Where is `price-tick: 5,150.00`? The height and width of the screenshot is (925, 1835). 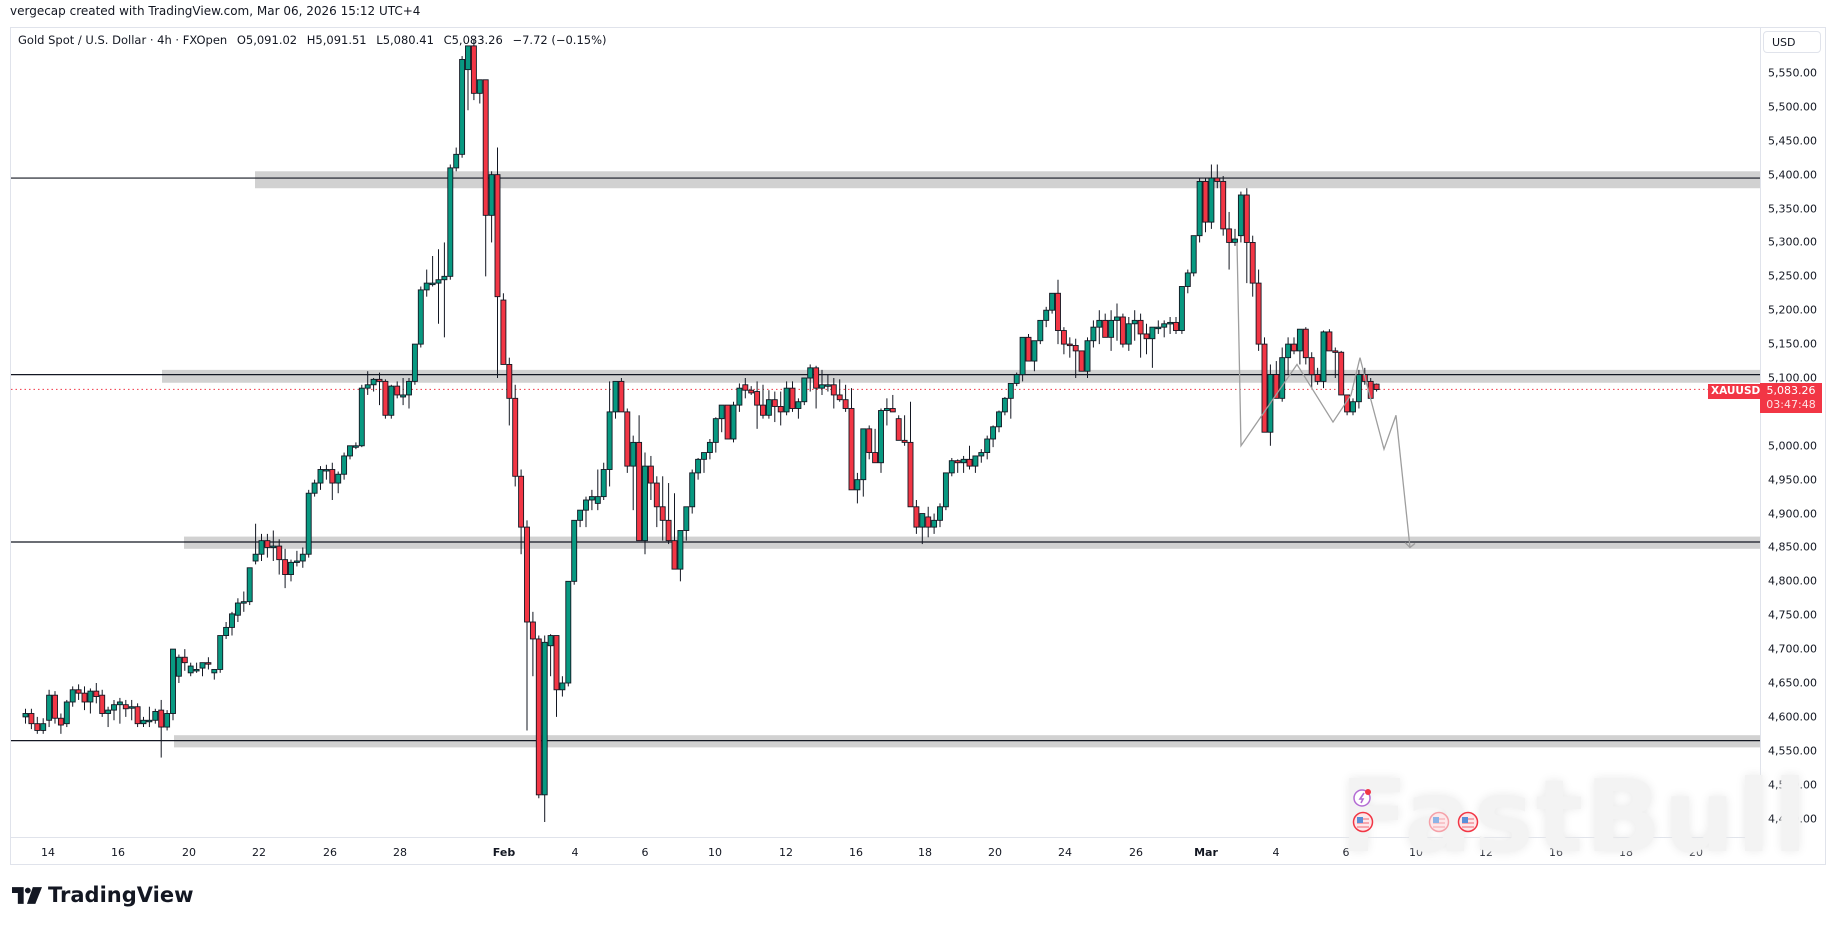
price-tick: 5,150.00 is located at coordinates (1792, 344).